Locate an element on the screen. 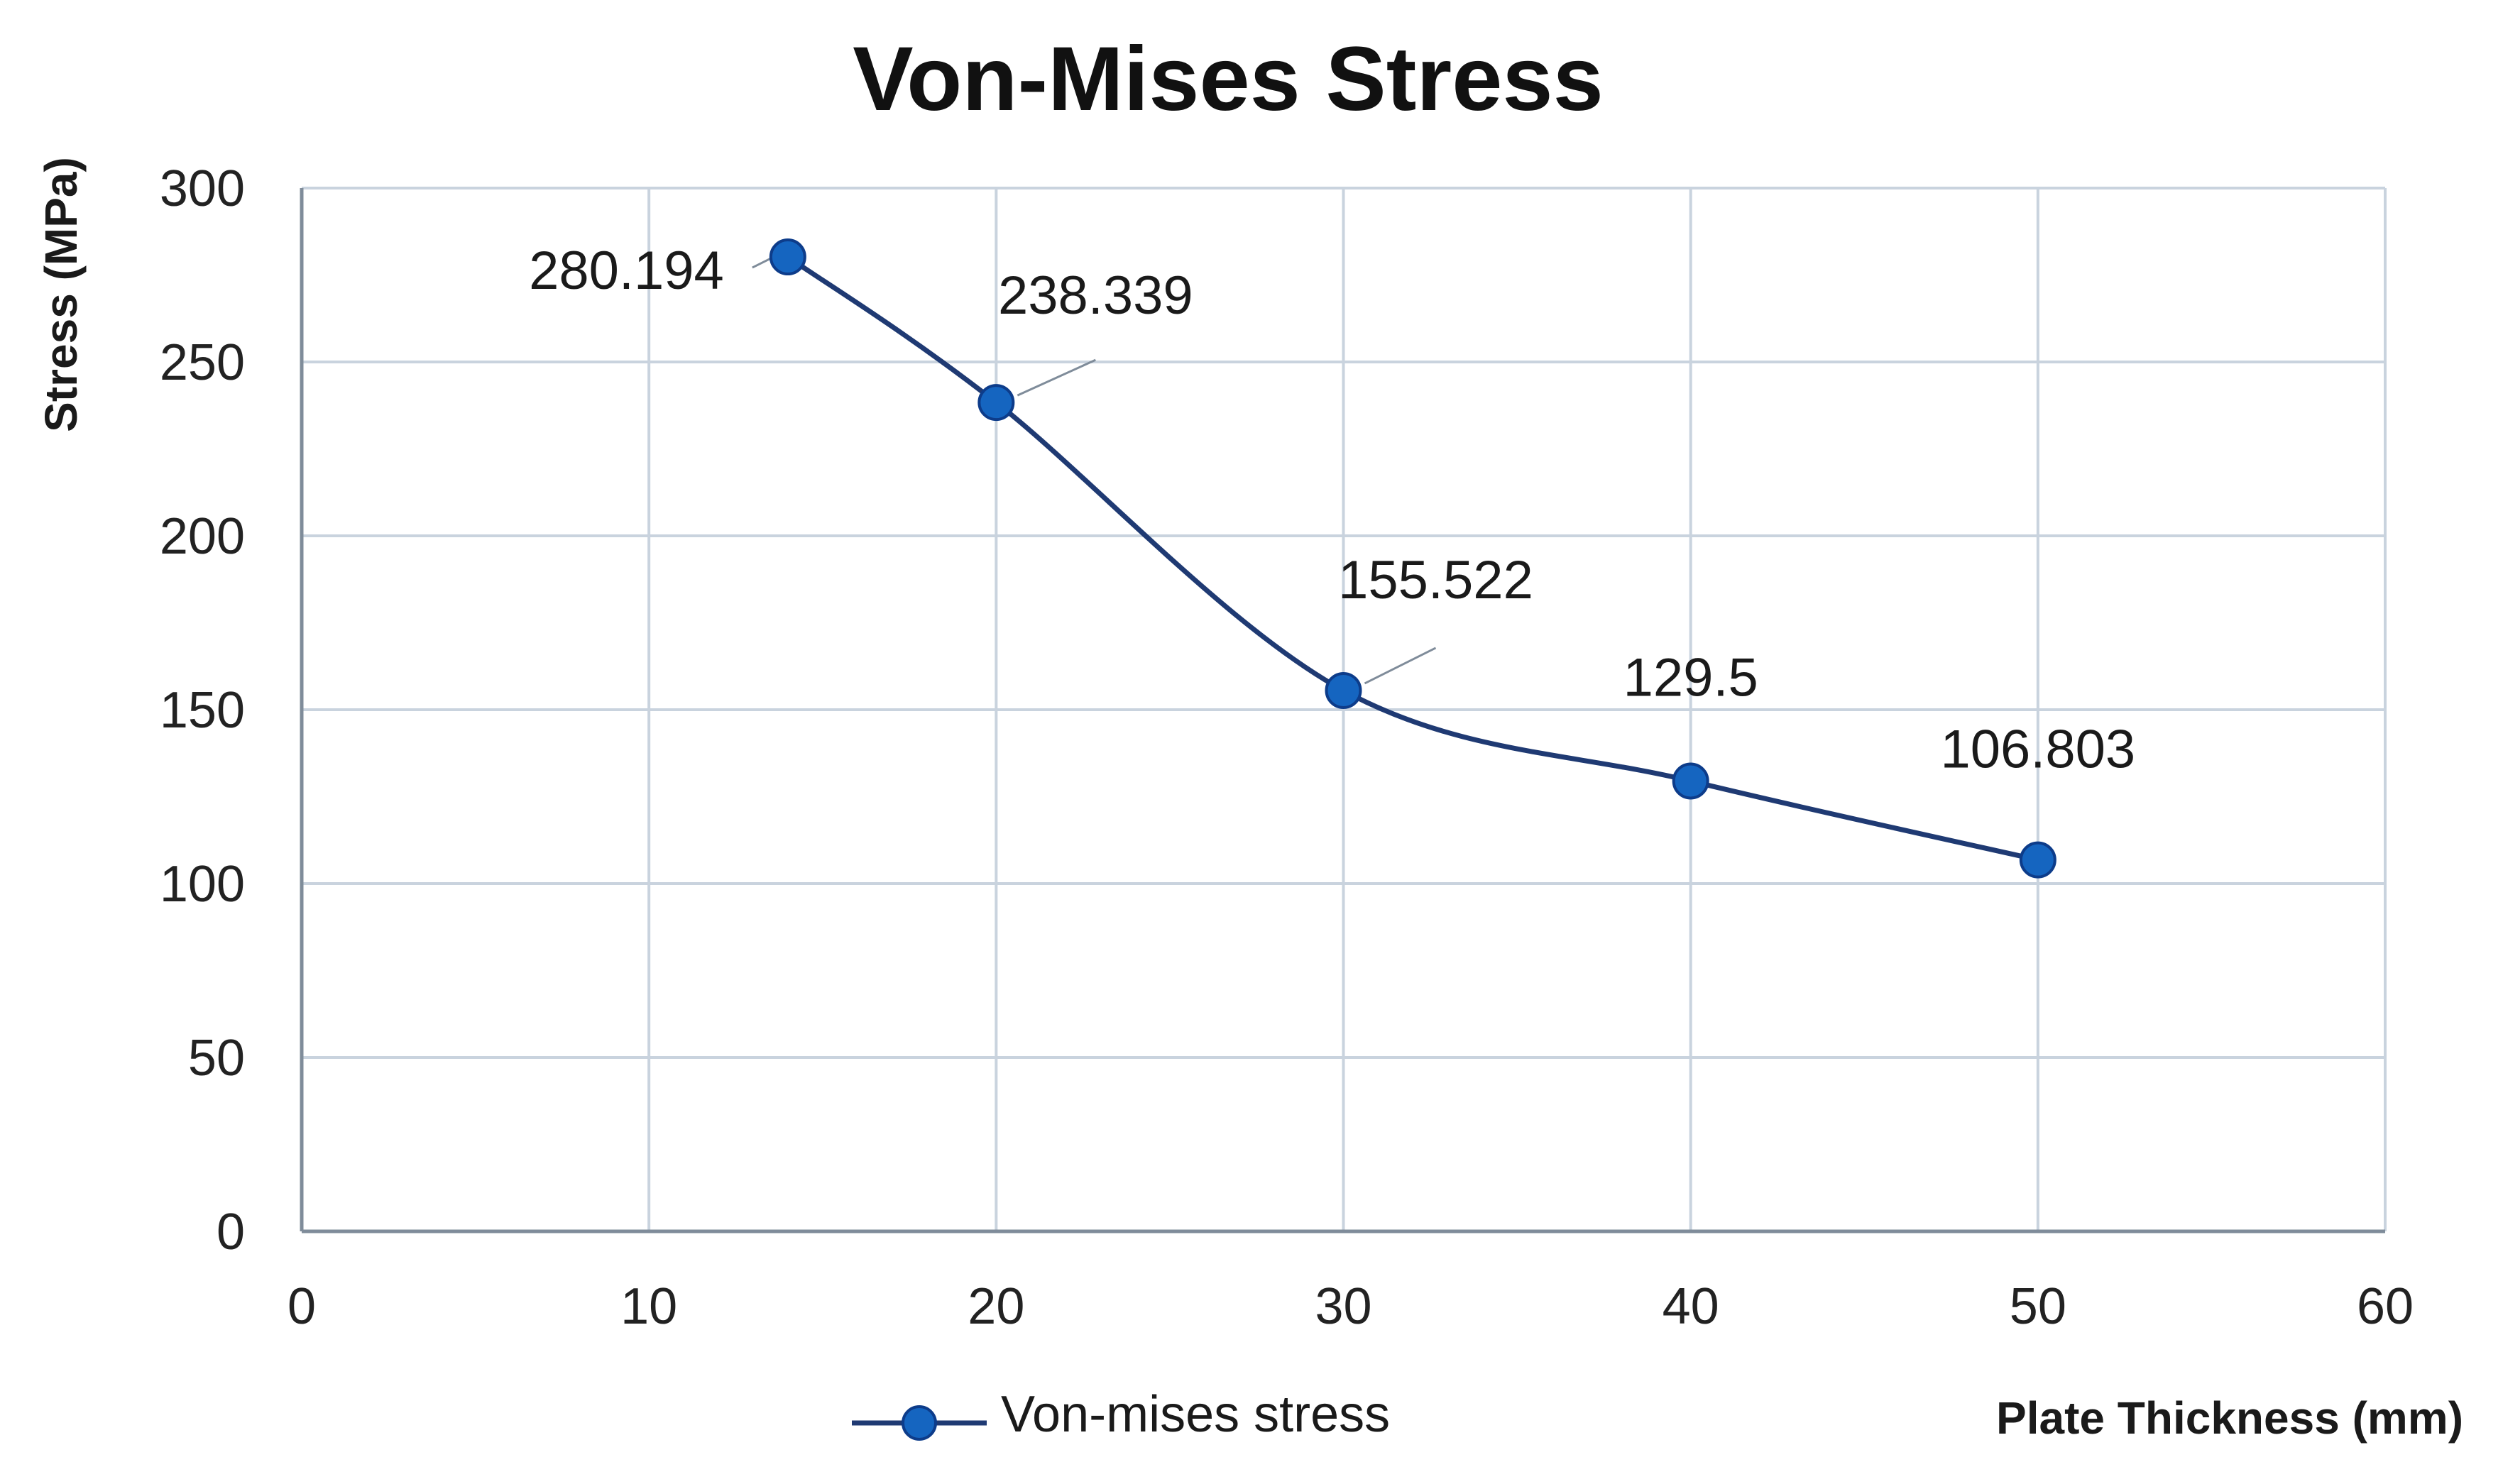 Image resolution: width=2503 pixels, height=1484 pixels. y-tick-label: 50 is located at coordinates (216, 1058).